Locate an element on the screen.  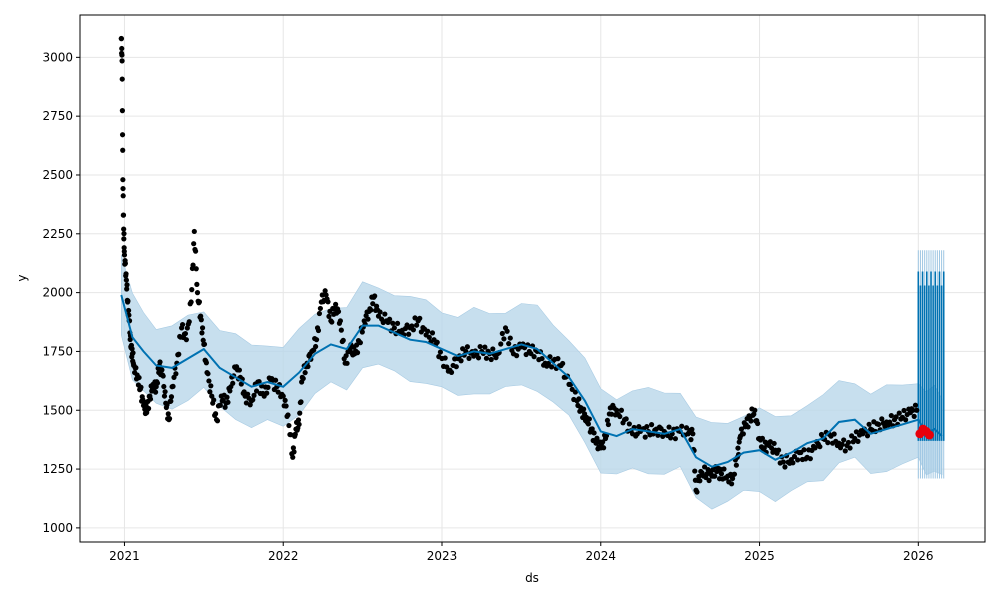
y-tick-label: 2500 is located at coordinates (57, 175).